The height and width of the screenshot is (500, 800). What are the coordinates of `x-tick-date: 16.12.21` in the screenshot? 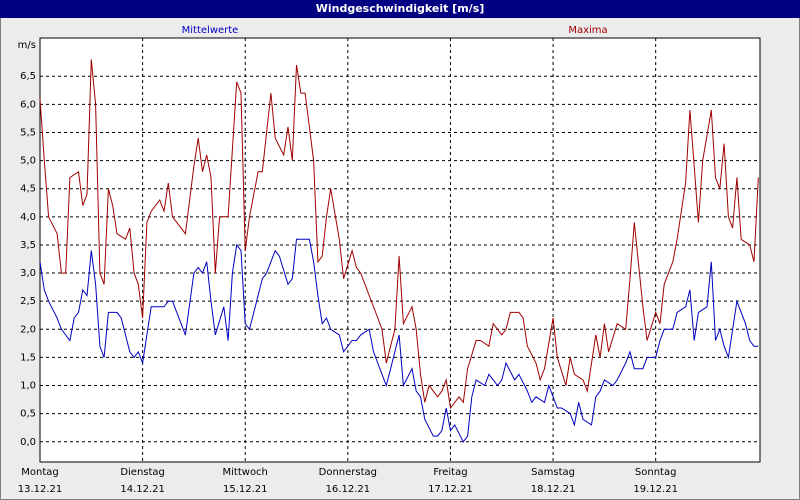 It's located at (348, 489).